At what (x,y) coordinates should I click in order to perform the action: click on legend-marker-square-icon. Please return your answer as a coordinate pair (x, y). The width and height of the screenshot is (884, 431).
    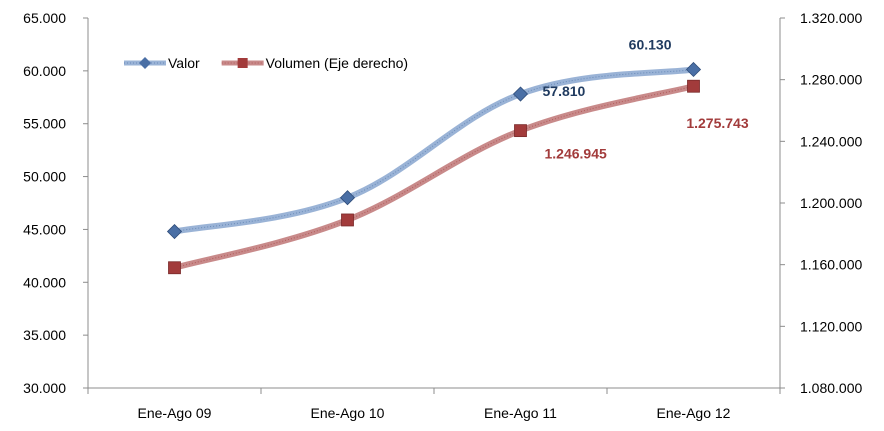
    Looking at the image, I should click on (242, 63).